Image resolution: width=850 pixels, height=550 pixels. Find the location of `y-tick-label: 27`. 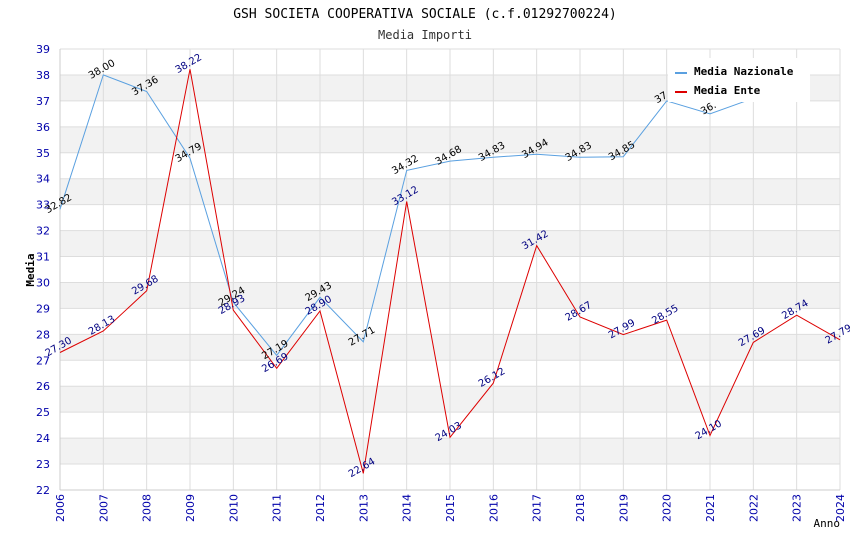

y-tick-label: 27 is located at coordinates (43, 360).